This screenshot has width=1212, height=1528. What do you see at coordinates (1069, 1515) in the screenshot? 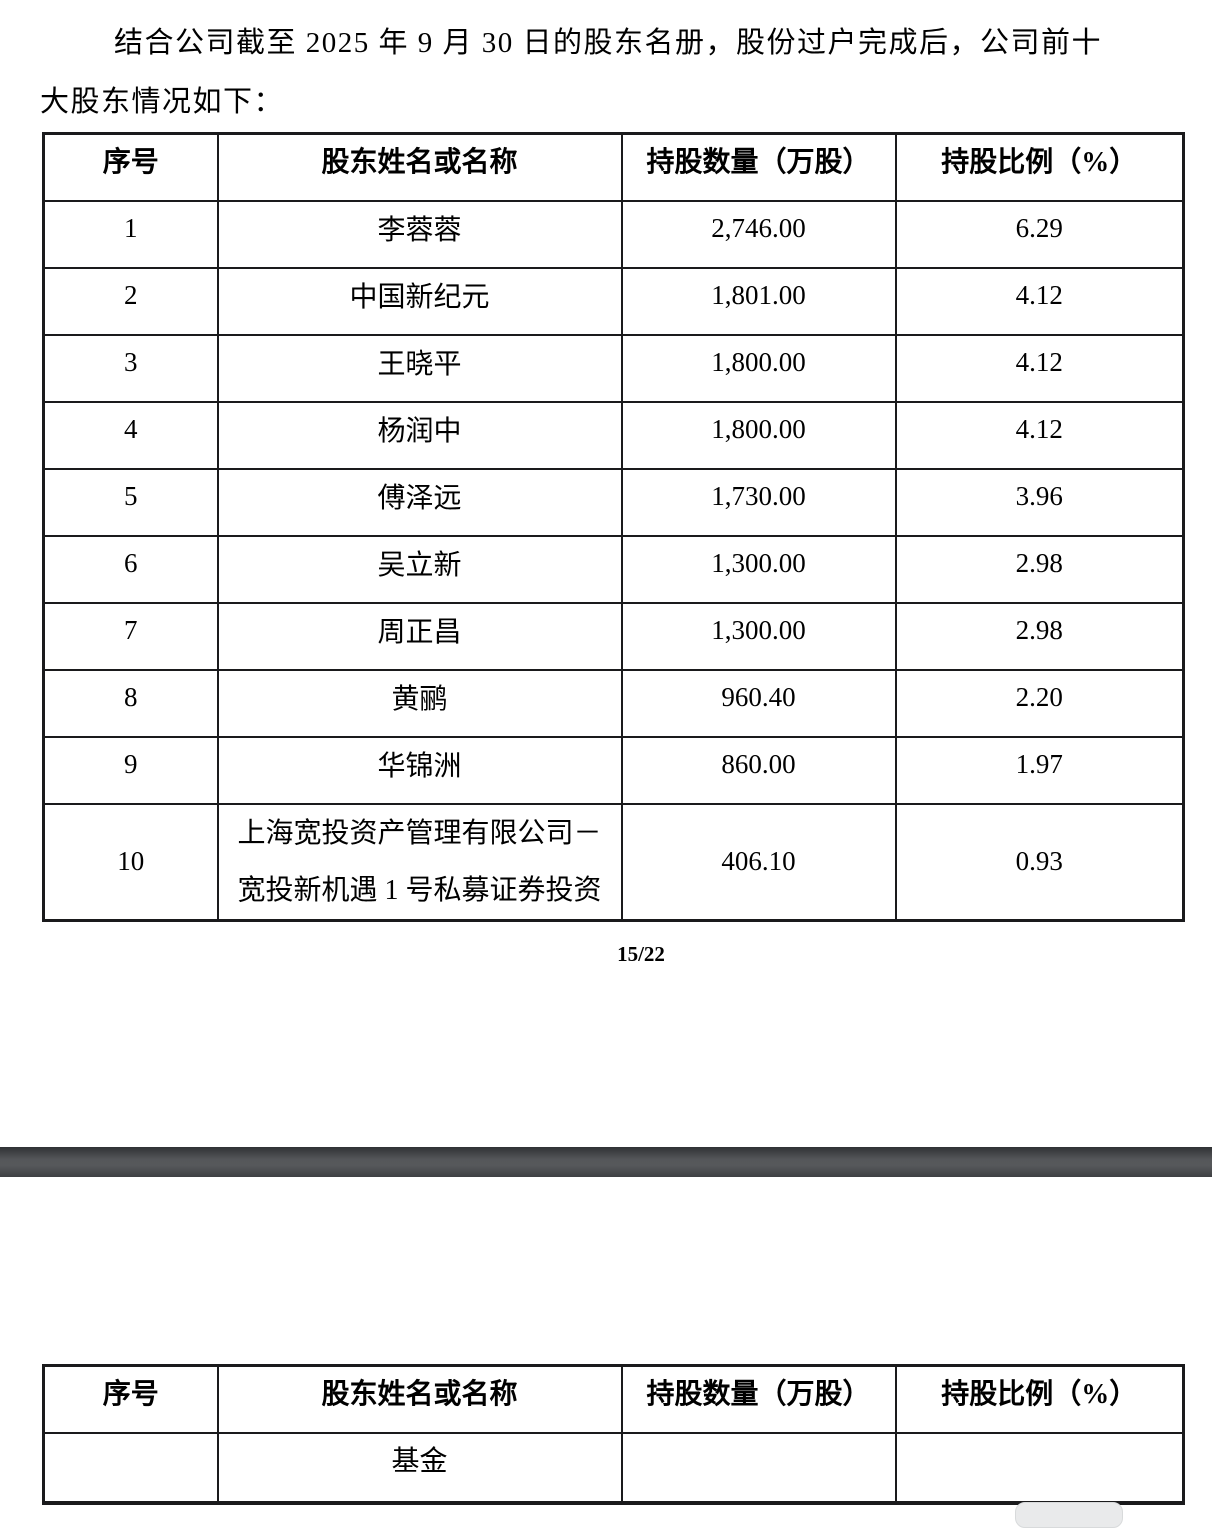
I see `scrollbar-thumb` at bounding box center [1069, 1515].